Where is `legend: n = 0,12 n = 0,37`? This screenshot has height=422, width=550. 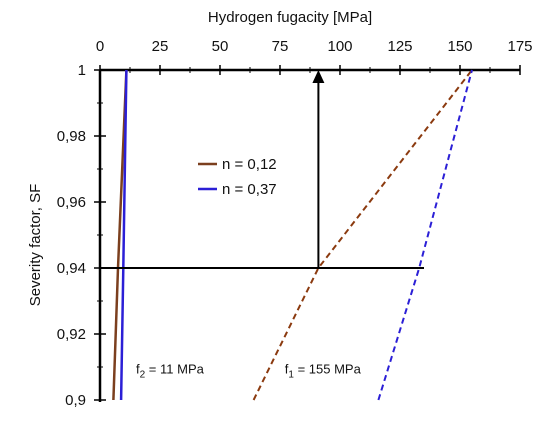
legend: n = 0,12 n = 0,37 is located at coordinates (237, 177).